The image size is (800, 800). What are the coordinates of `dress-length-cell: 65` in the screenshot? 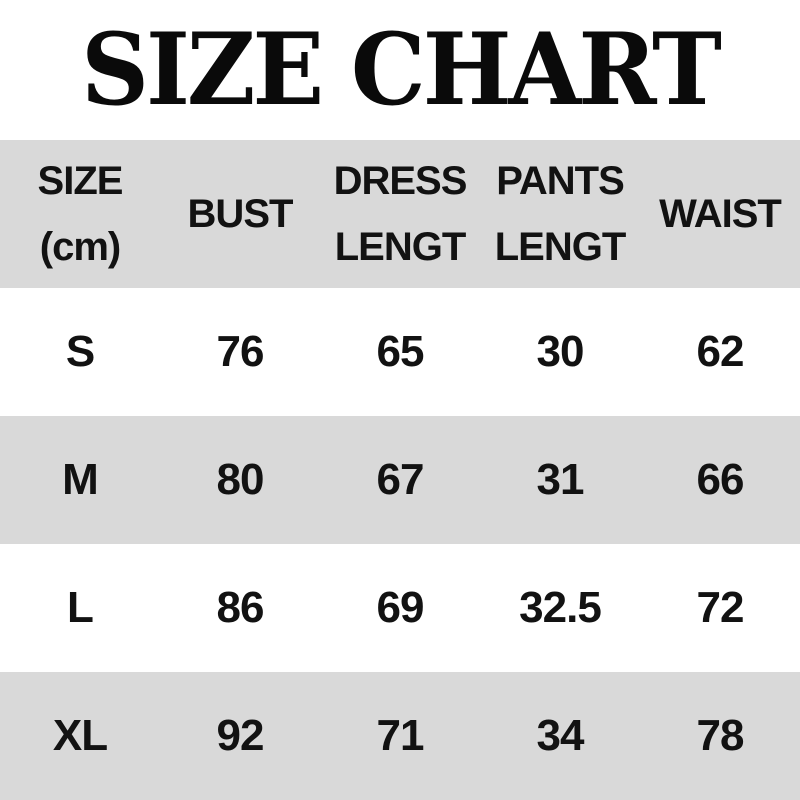 It's located at (400, 351).